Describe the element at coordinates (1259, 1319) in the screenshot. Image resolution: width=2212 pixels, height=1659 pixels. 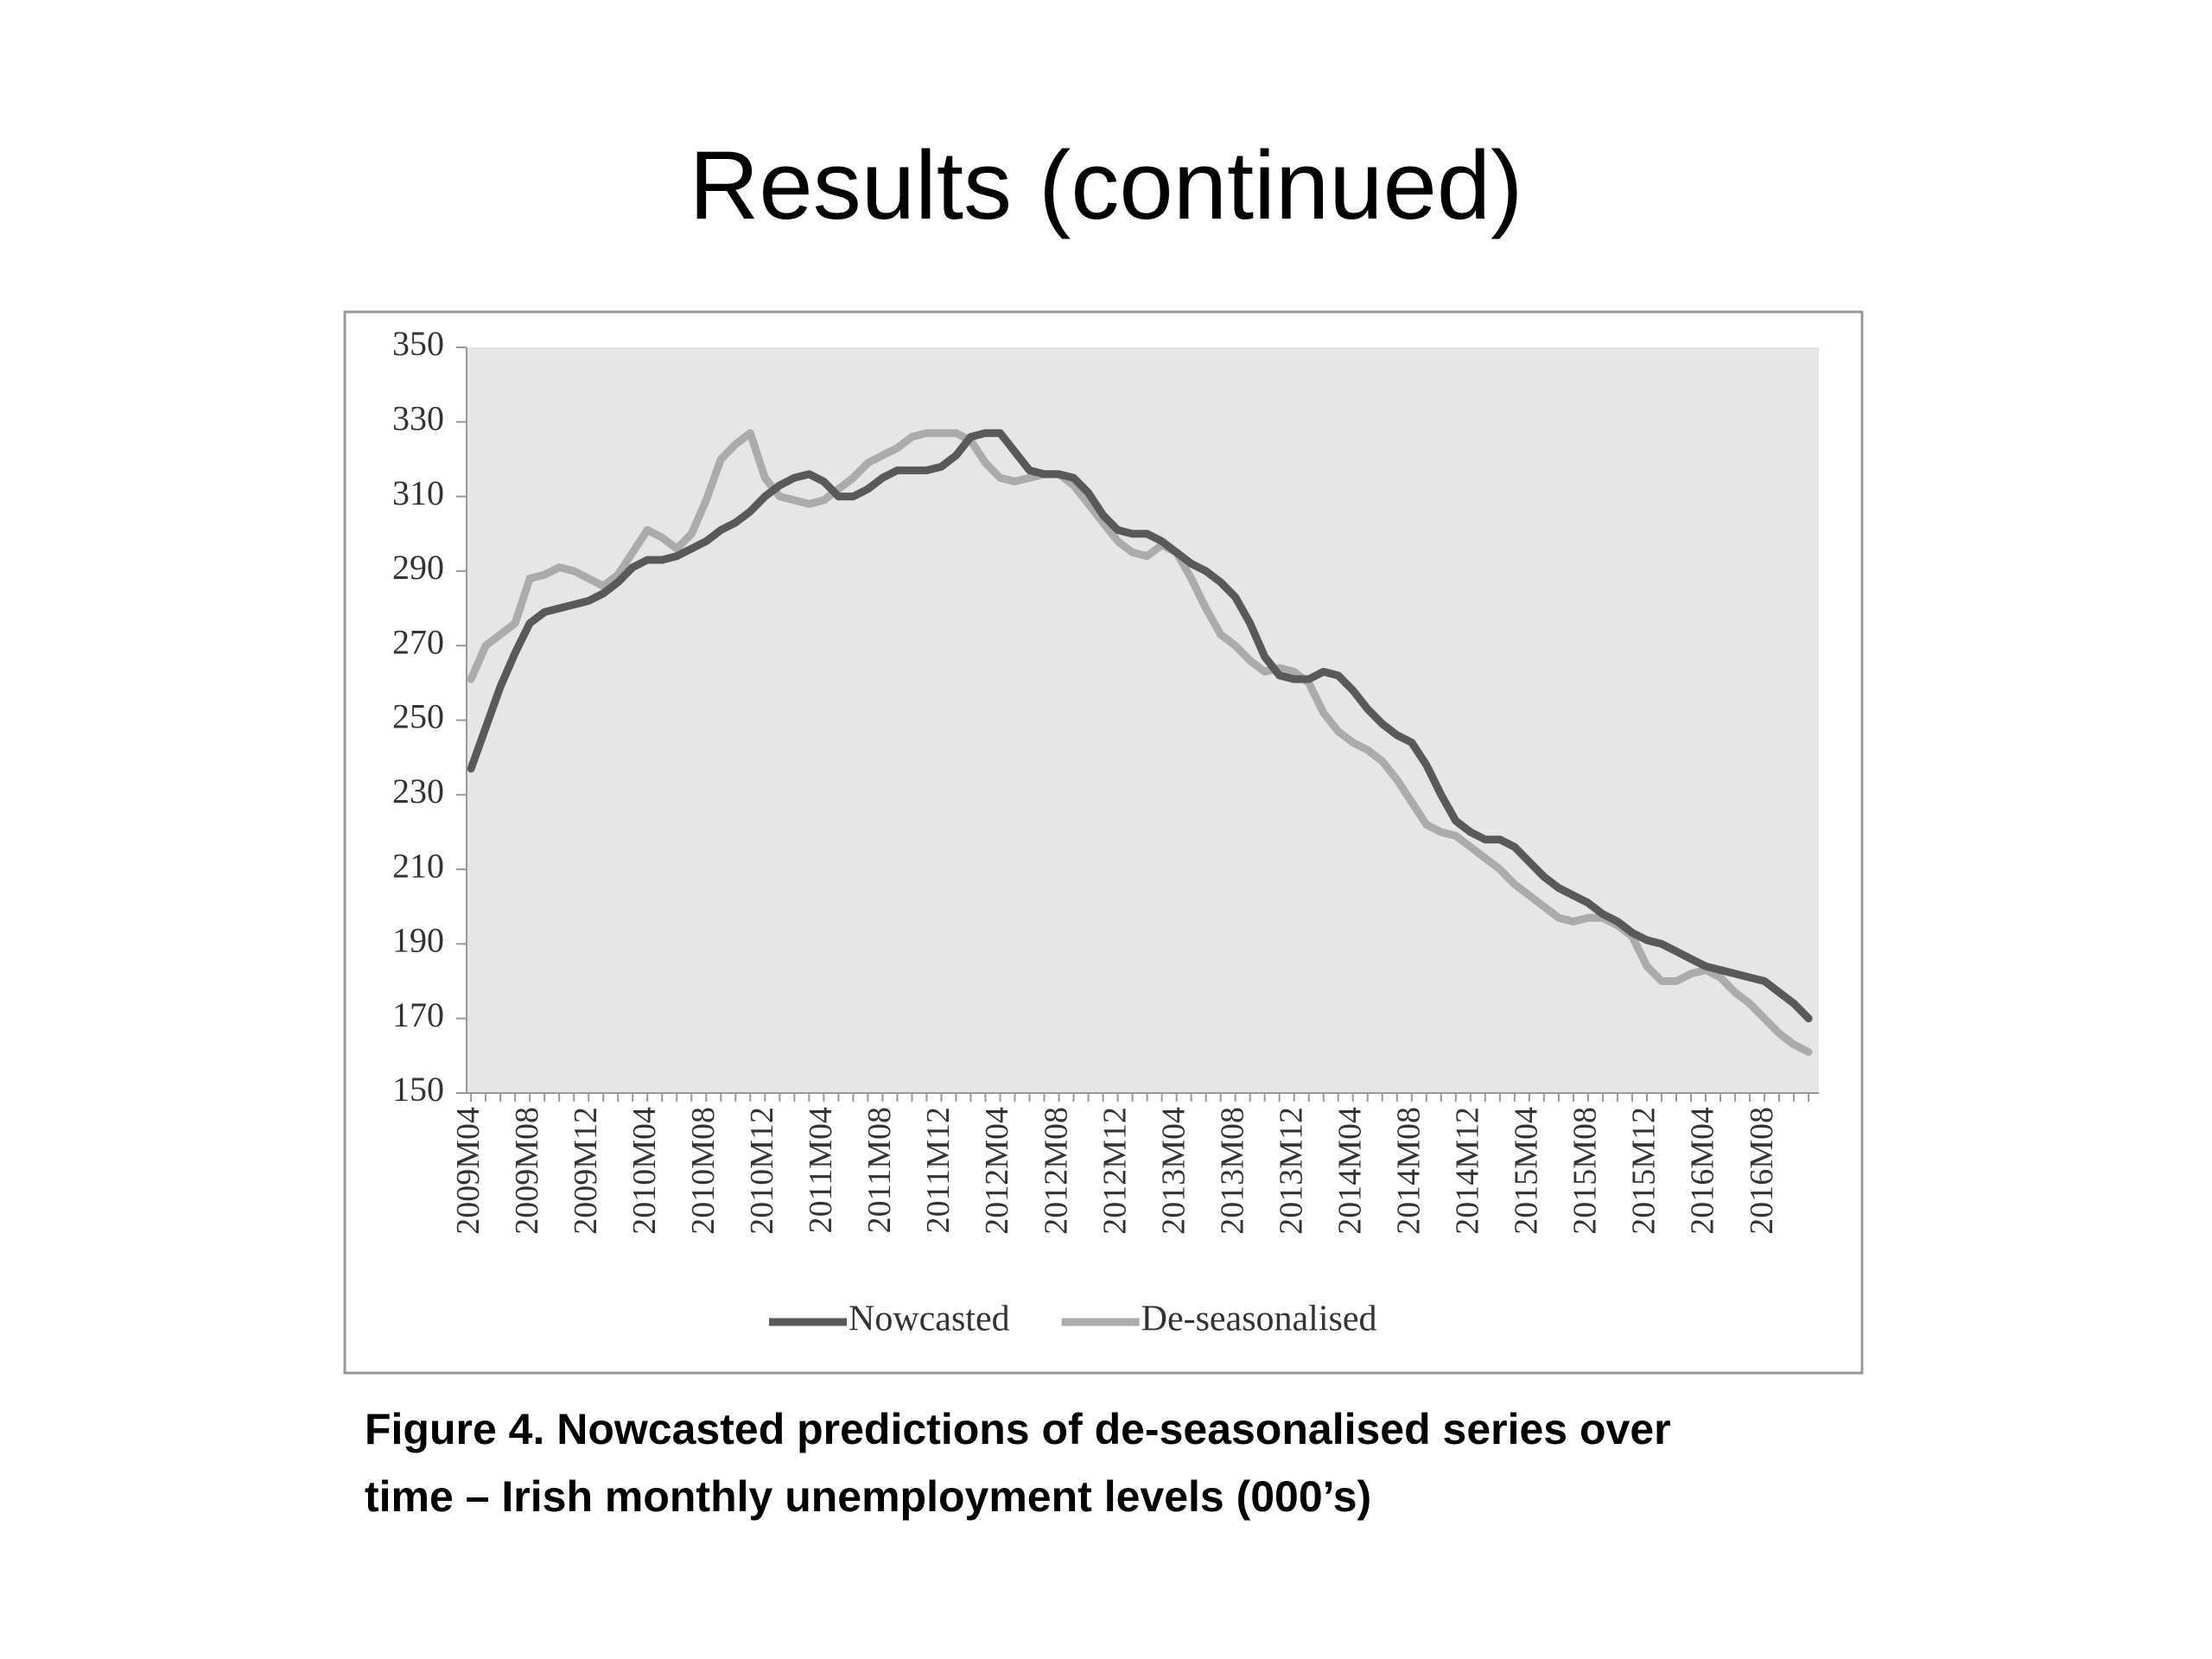
I see `legend-label: De-seasonalised` at that location.